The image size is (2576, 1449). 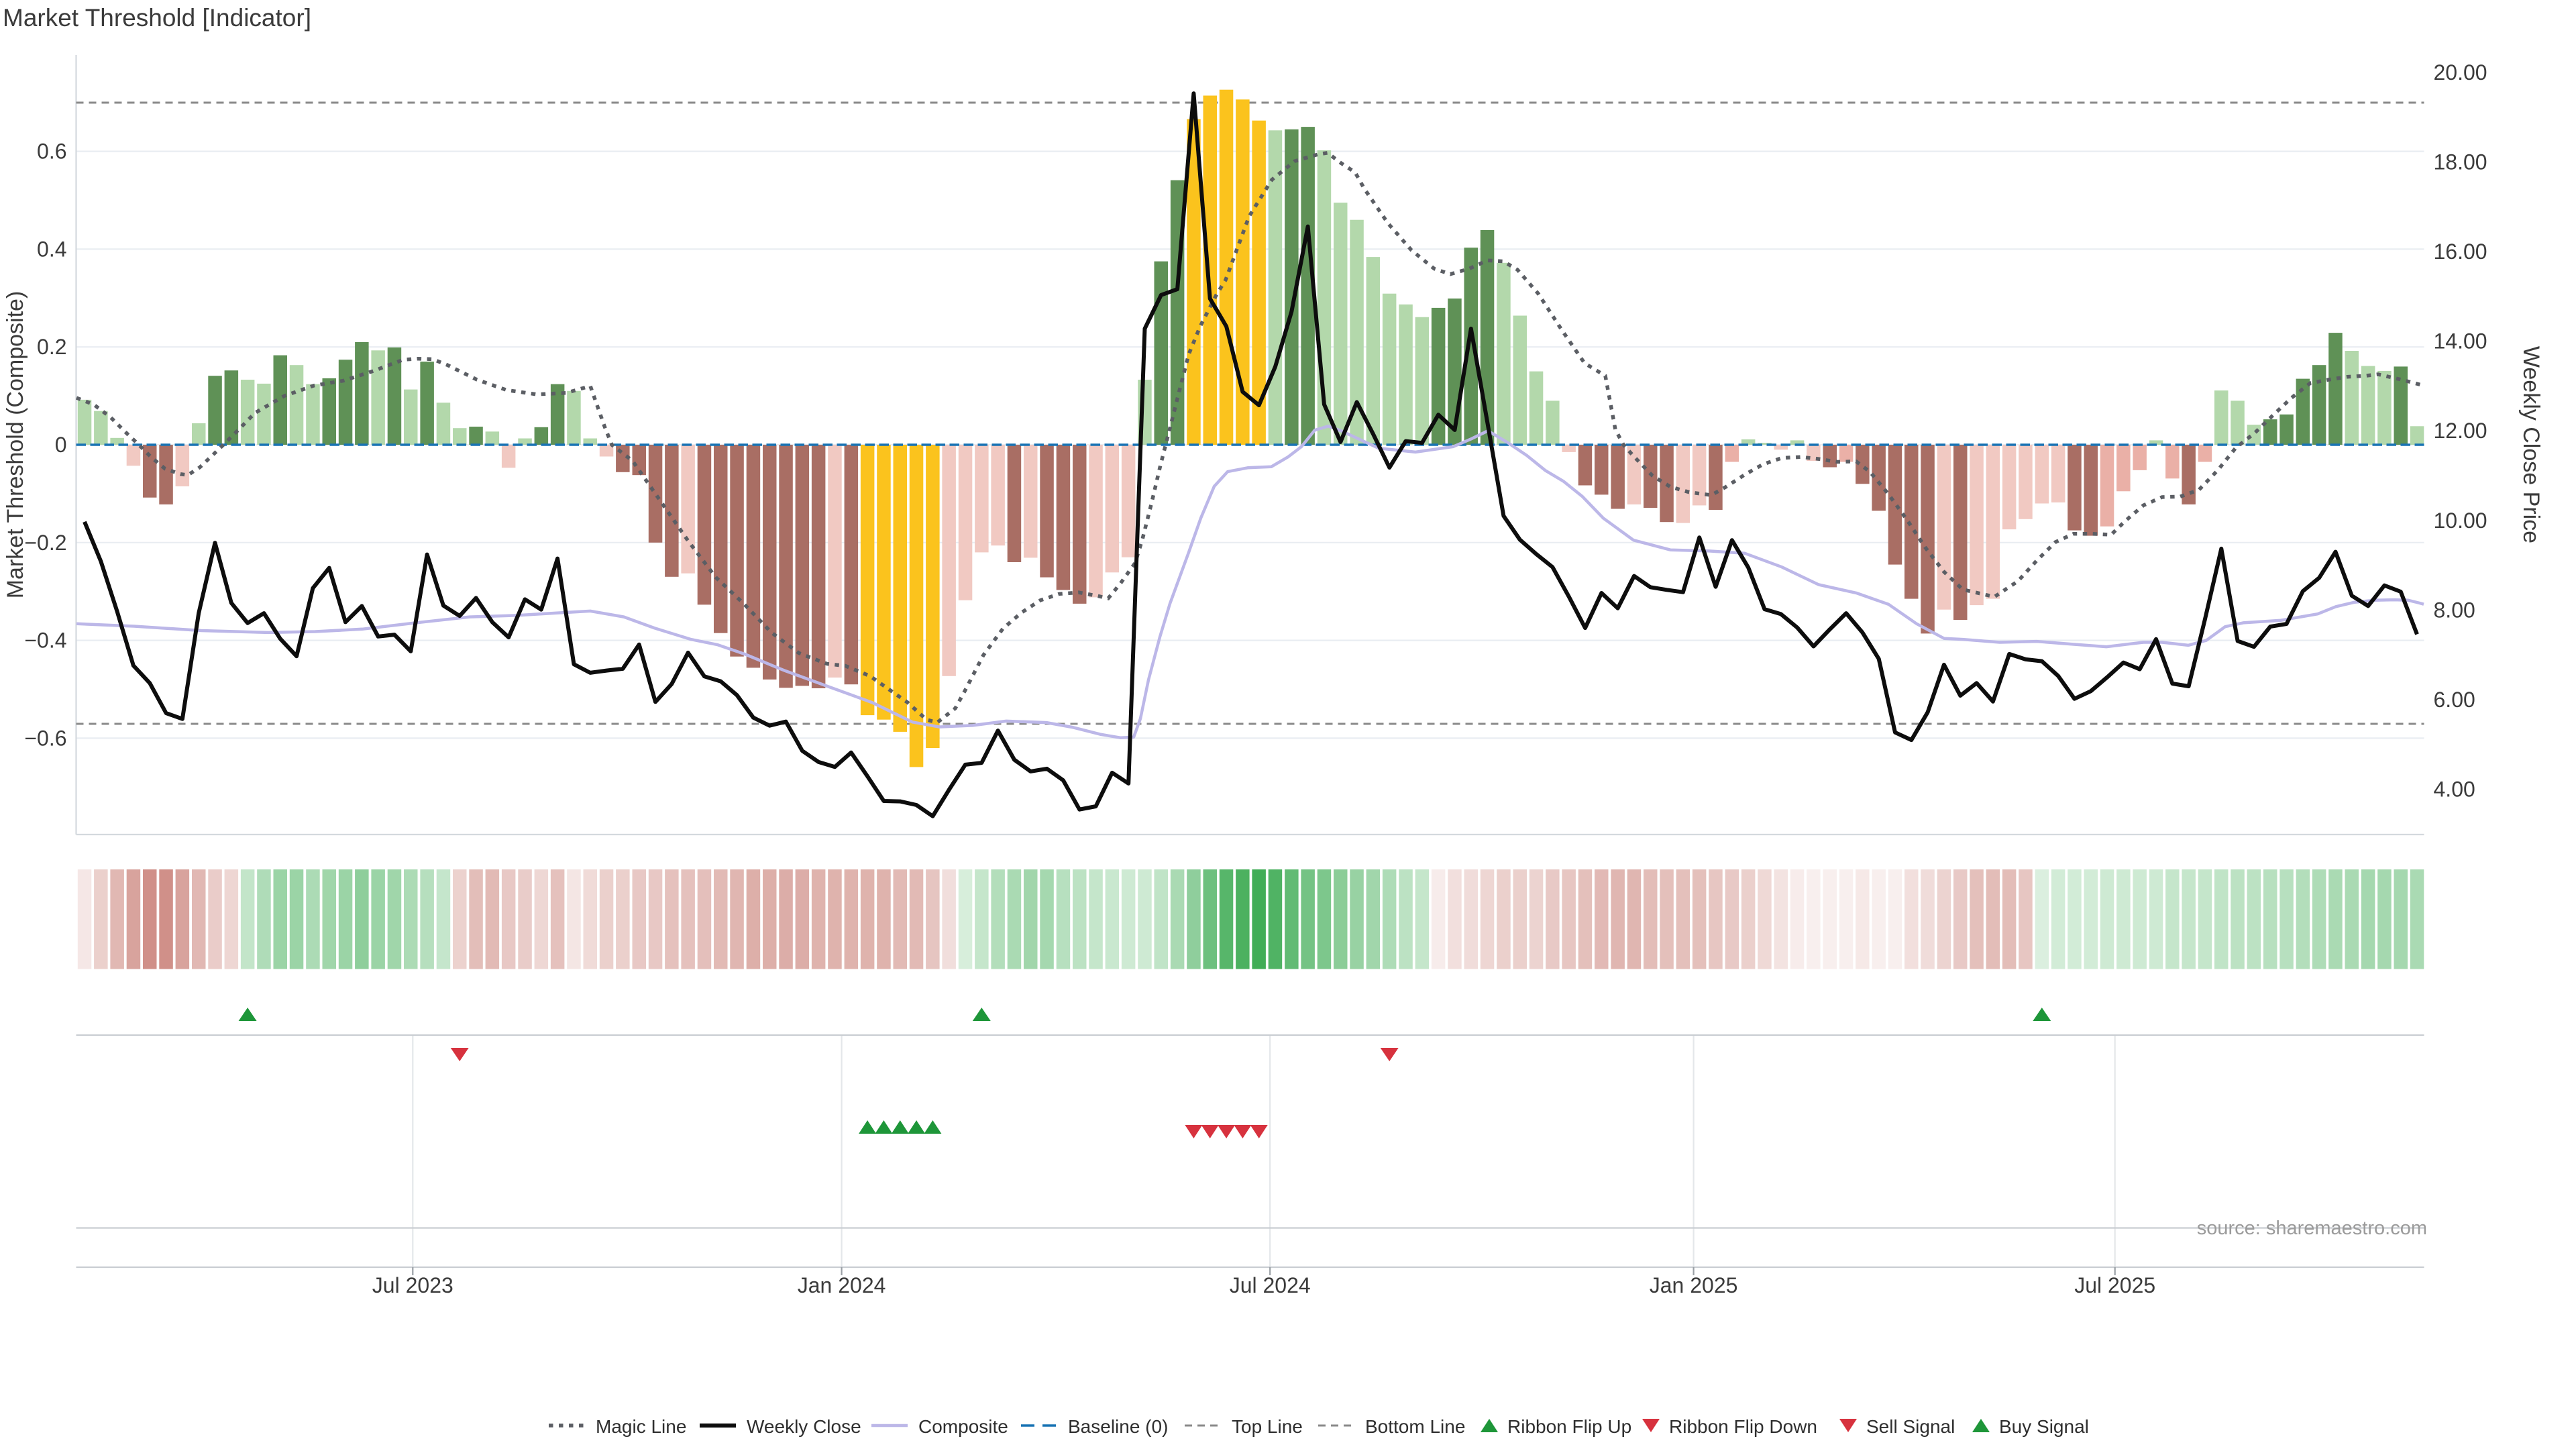 I want to click on svg-text: Bottom Line, so click(x=1415, y=1426).